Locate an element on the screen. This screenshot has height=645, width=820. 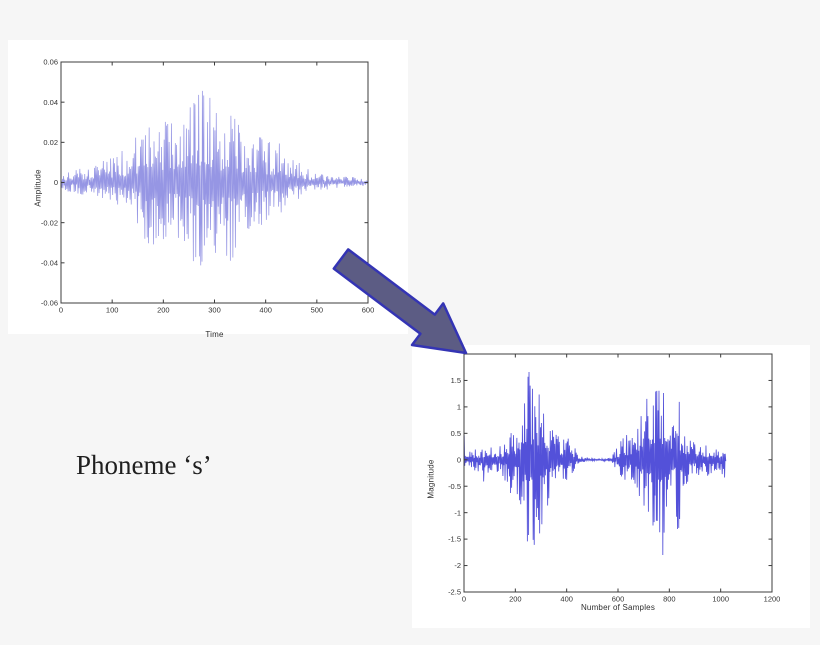
x-tick-label: 100 is located at coordinates (112, 310).